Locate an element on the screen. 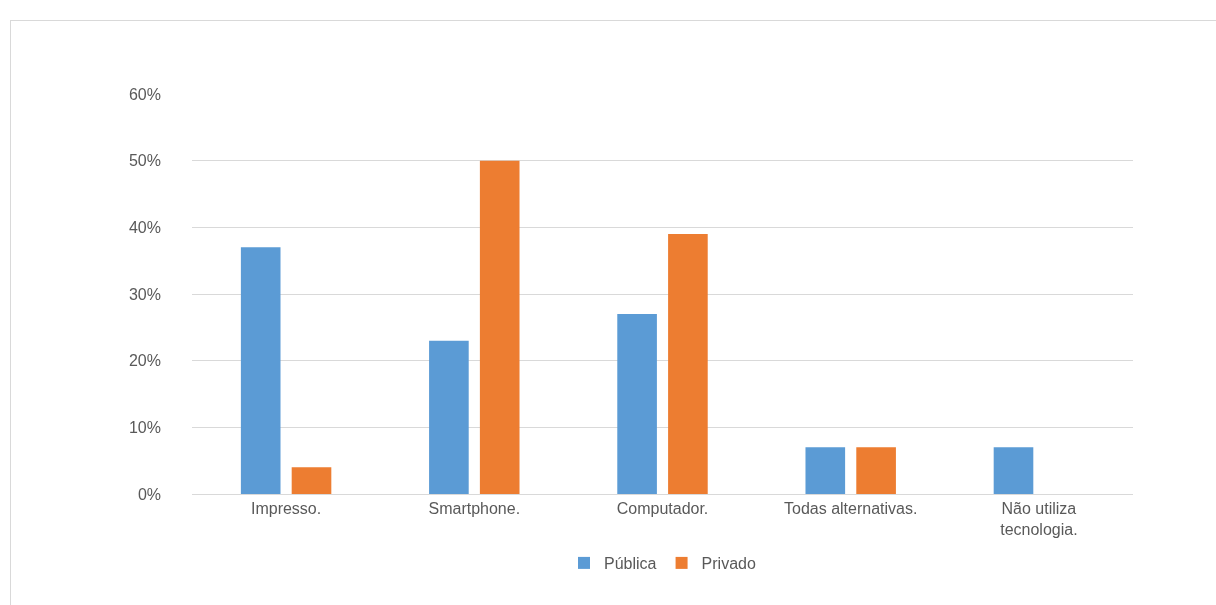 The width and height of the screenshot is (1216, 605). y-tick-label: 0% is located at coordinates (149, 494).